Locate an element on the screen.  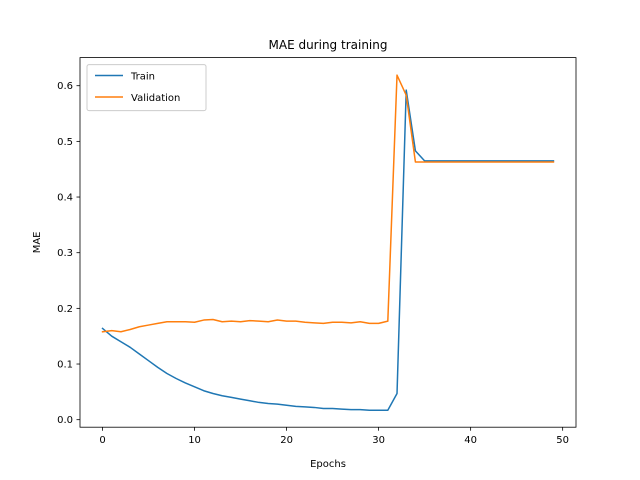
legend-label-validation: Validation is located at coordinates (155, 98).